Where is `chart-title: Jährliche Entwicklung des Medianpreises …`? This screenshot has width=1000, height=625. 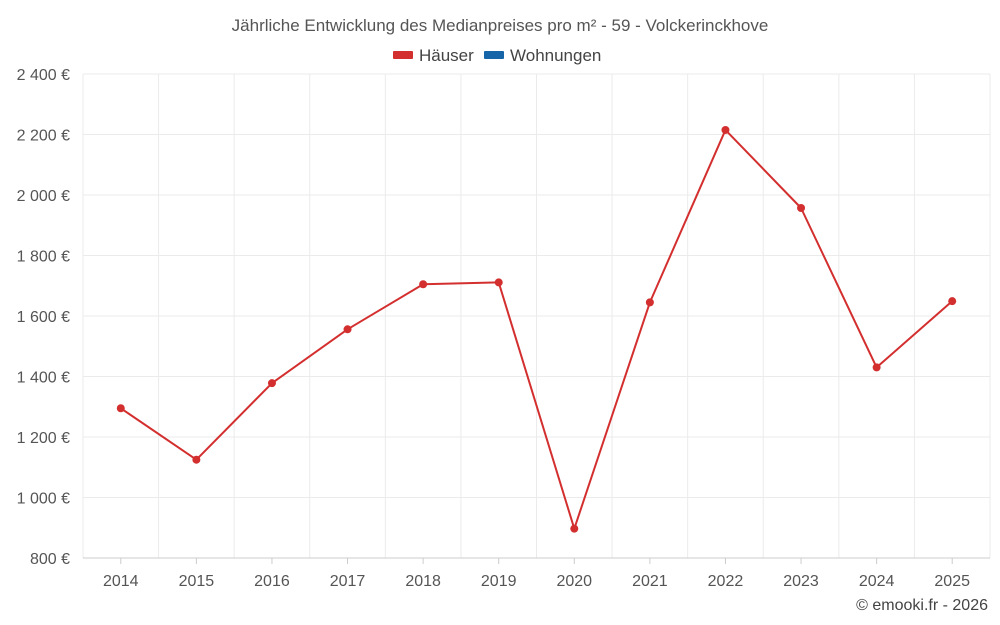 chart-title: Jährliche Entwicklung des Medianpreises … is located at coordinates (500, 25).